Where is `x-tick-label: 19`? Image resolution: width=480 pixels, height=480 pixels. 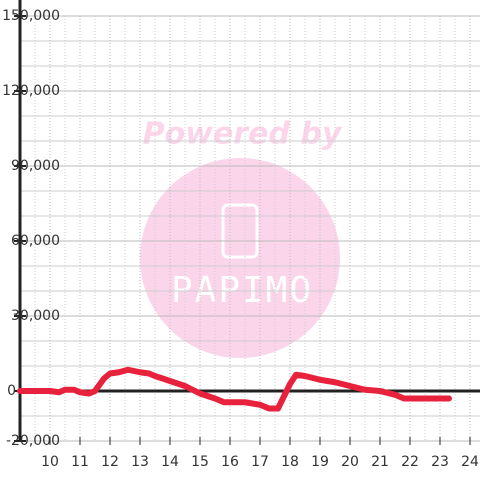 x-tick-label: 19 is located at coordinates (320, 462).